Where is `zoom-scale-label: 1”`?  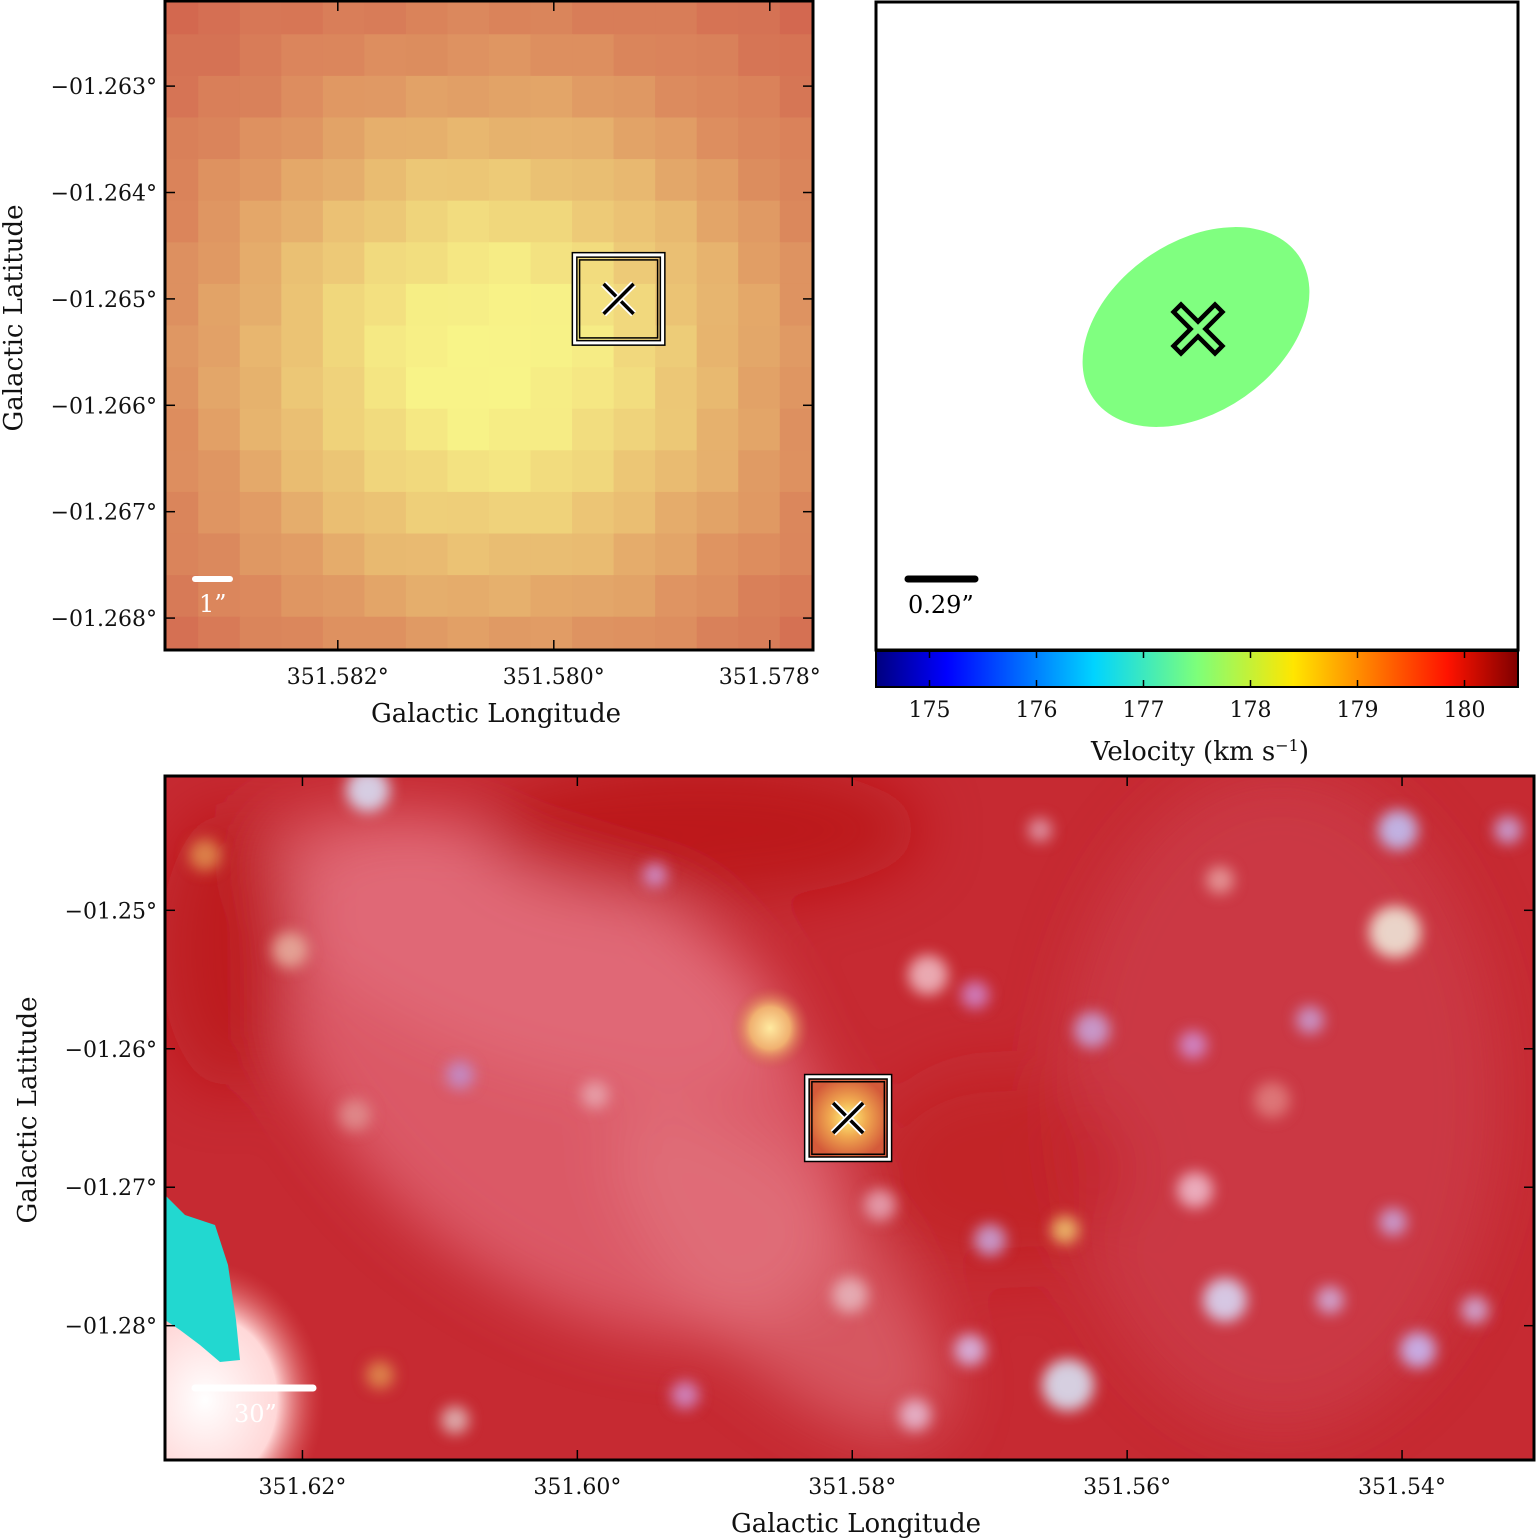 zoom-scale-label: 1” is located at coordinates (213, 604).